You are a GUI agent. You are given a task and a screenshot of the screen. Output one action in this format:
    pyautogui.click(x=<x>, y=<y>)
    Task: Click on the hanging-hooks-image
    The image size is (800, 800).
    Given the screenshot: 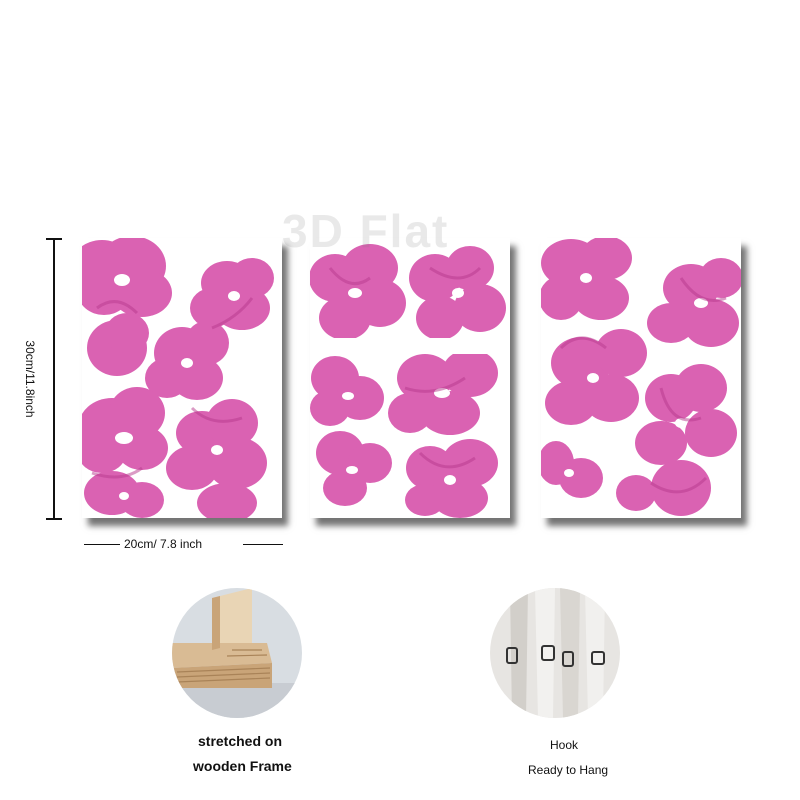 What is the action you would take?
    pyautogui.click(x=555, y=653)
    